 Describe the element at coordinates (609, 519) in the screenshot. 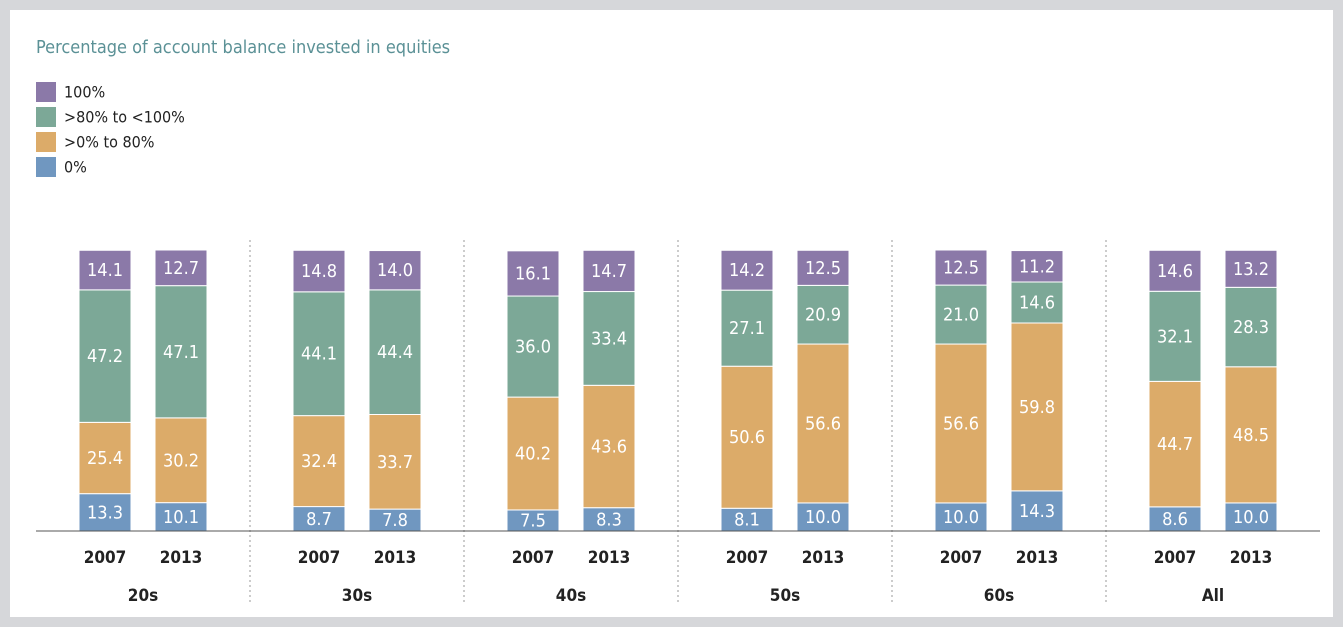

I see `data-label: 8.3` at that location.